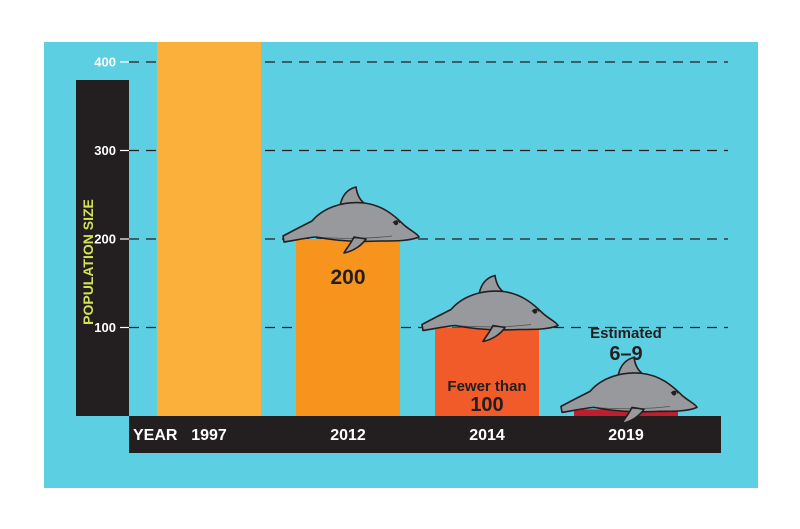  What do you see at coordinates (347, 277) in the screenshot?
I see `value-label-2012: 200` at bounding box center [347, 277].